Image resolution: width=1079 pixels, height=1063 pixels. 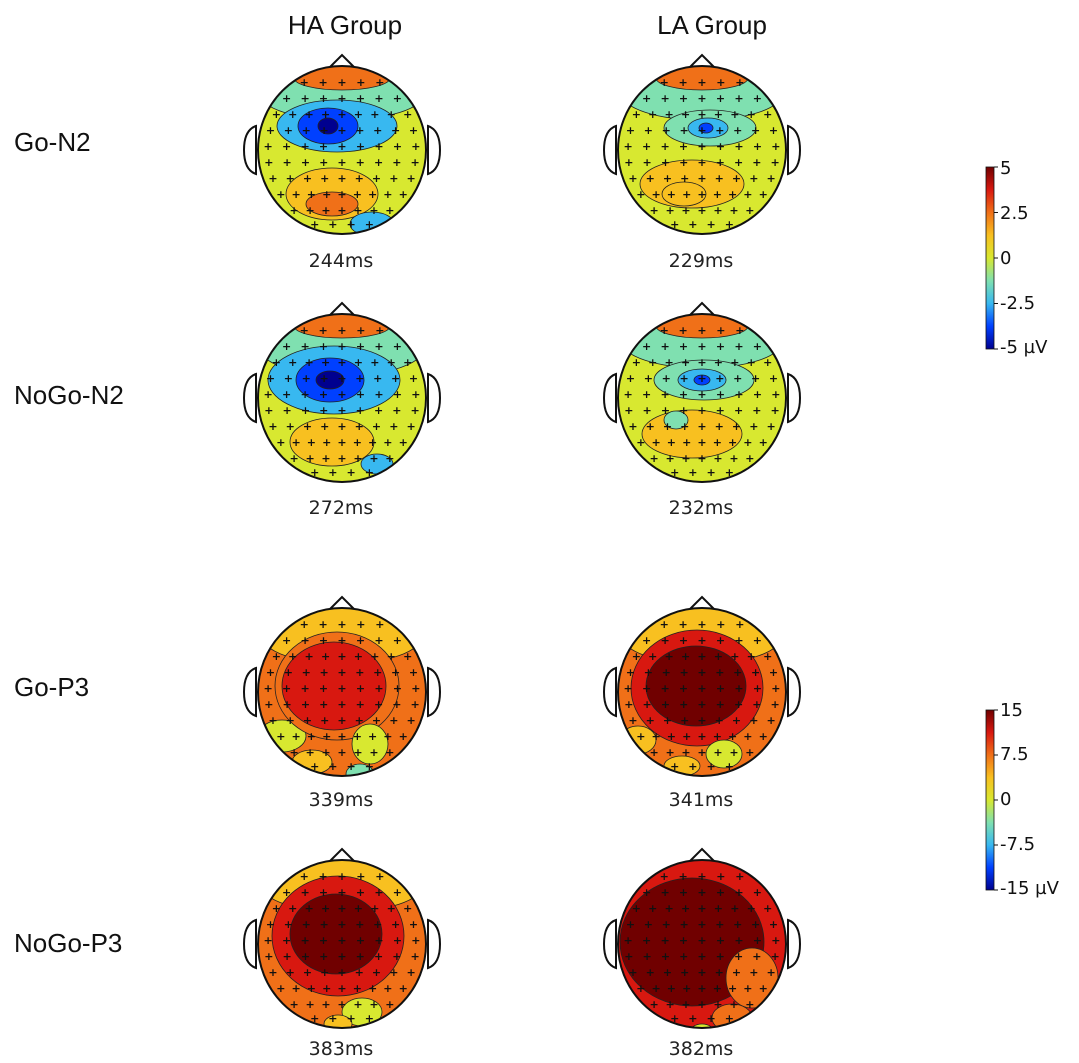 I want to click on time-label-nogo-p3-la: 382ms, so click(x=701, y=1049).